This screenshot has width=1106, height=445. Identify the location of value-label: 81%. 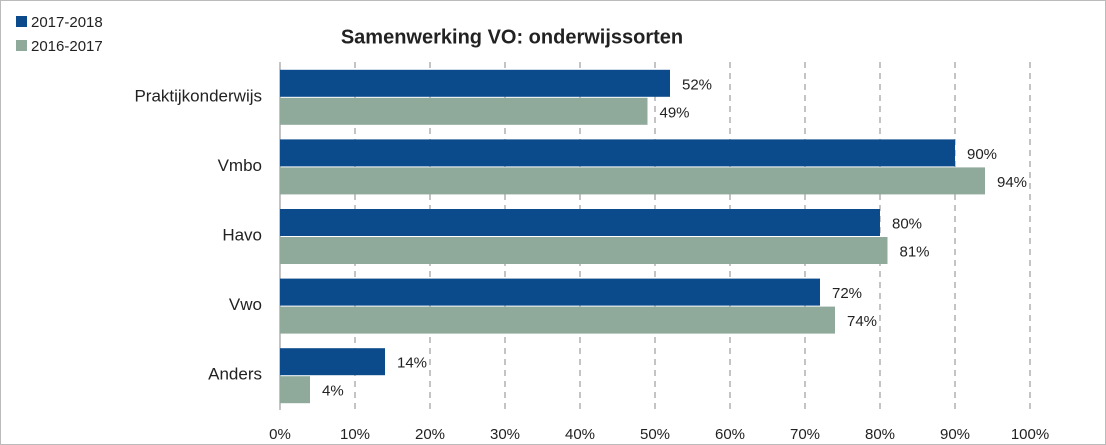
(915, 251).